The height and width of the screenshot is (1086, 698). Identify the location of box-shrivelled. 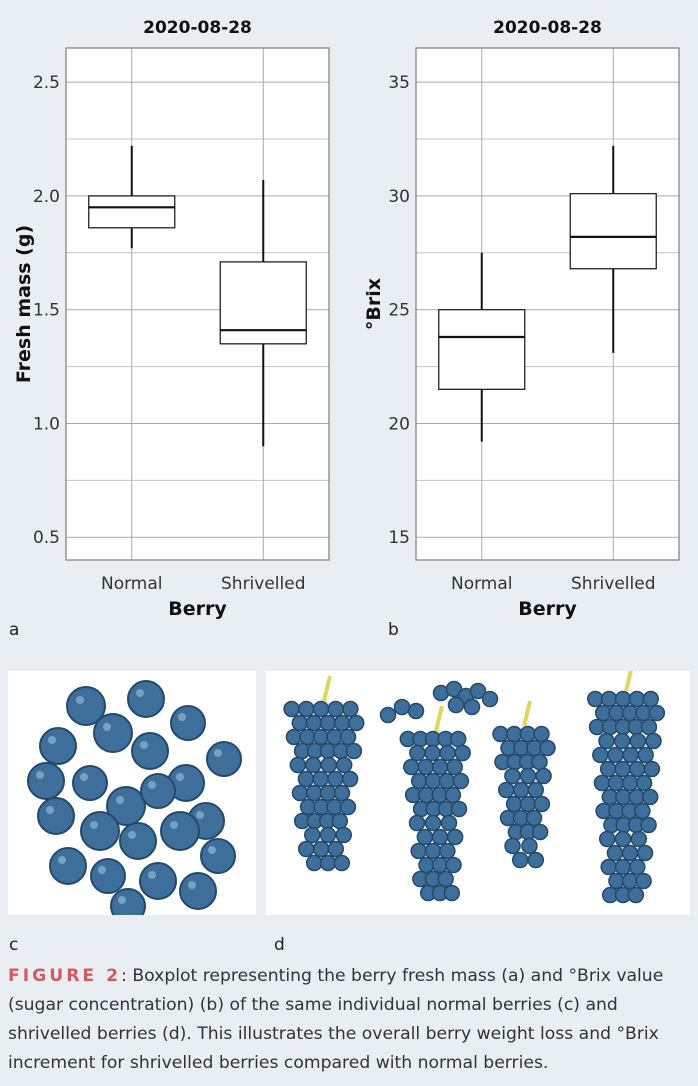
(263, 313).